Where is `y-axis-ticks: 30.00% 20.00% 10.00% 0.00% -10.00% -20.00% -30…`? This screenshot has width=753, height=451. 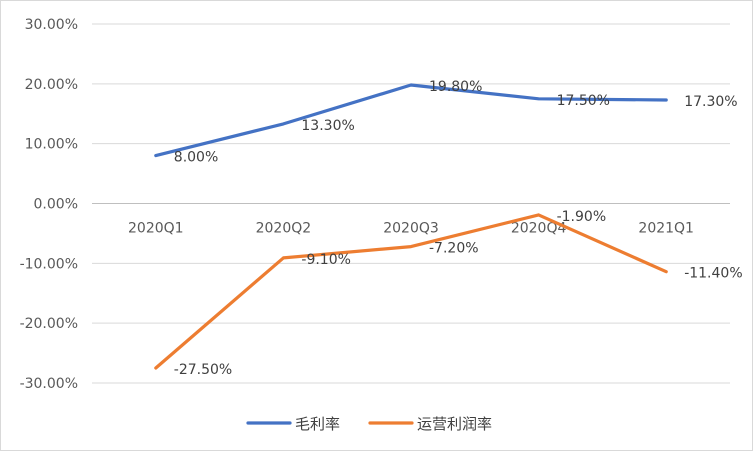
y-axis-ticks: 30.00% 20.00% 10.00% 0.00% -10.00% -20.00% -30… is located at coordinates (49, 204).